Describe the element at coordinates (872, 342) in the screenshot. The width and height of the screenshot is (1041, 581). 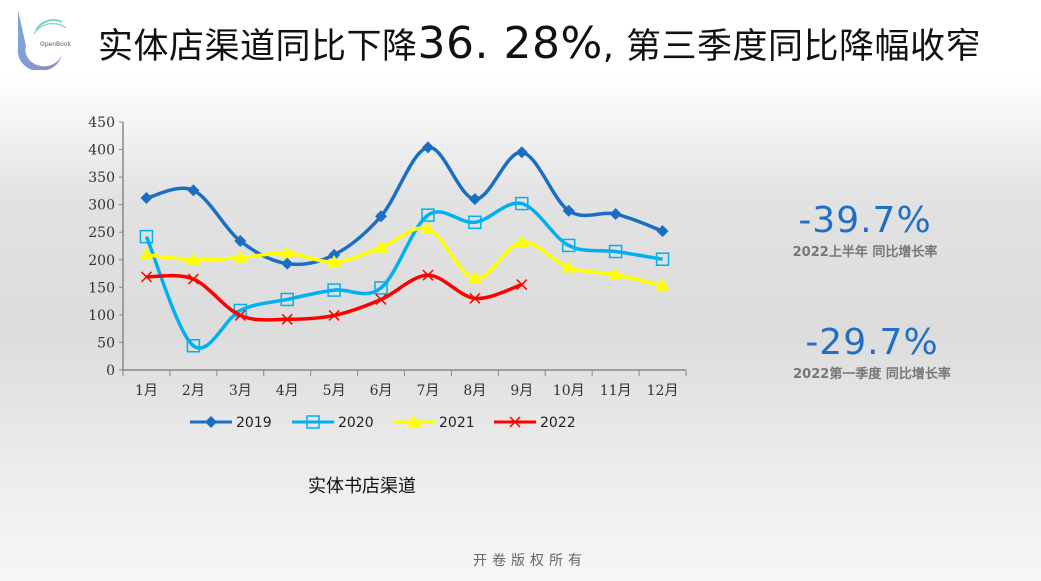
I see `stat-q1-value: -29.7%` at that location.